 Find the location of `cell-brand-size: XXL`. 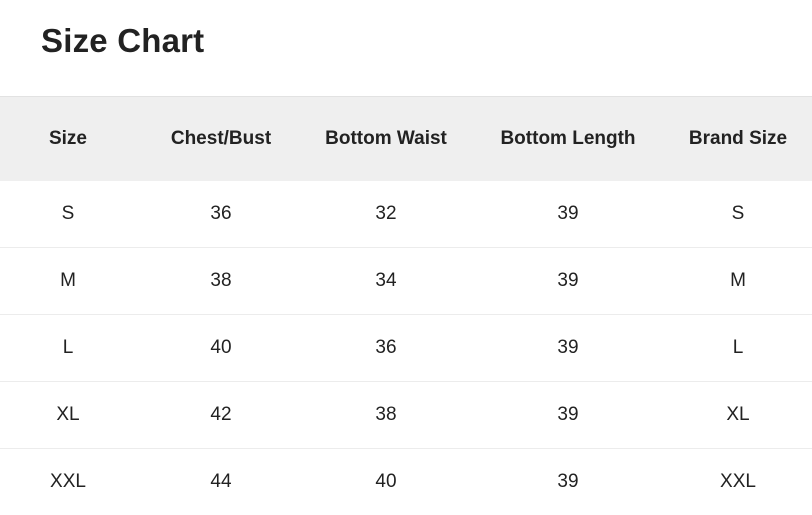

cell-brand-size: XXL is located at coordinates (738, 481).